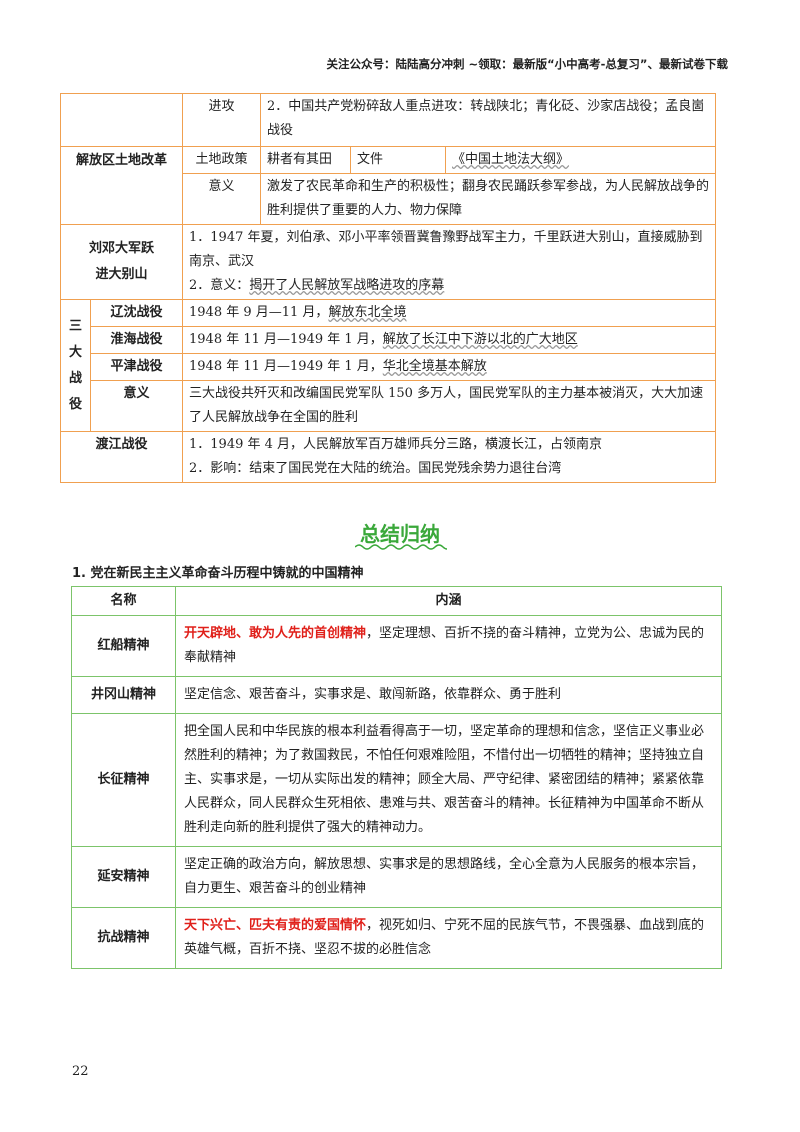  Describe the element at coordinates (75, 365) in the screenshot. I see `three-battles-label: 三 大 战 役` at that location.